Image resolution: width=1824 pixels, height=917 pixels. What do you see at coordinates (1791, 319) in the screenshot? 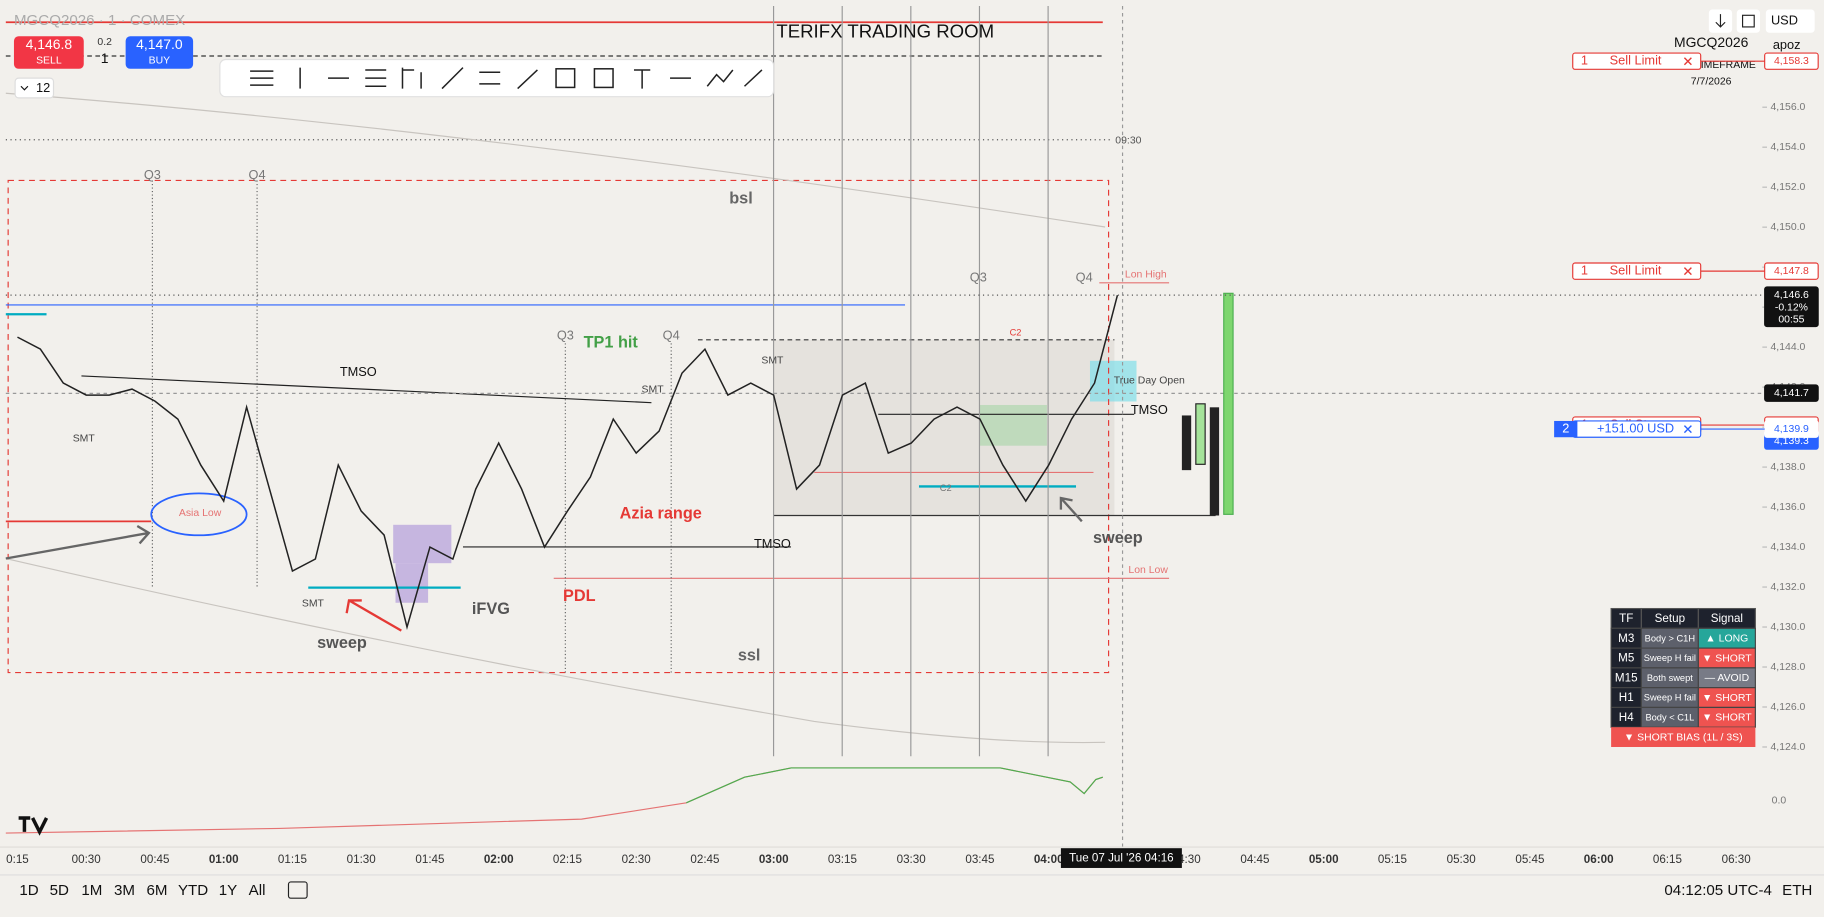
I see `countdown: 00:55` at bounding box center [1791, 319].